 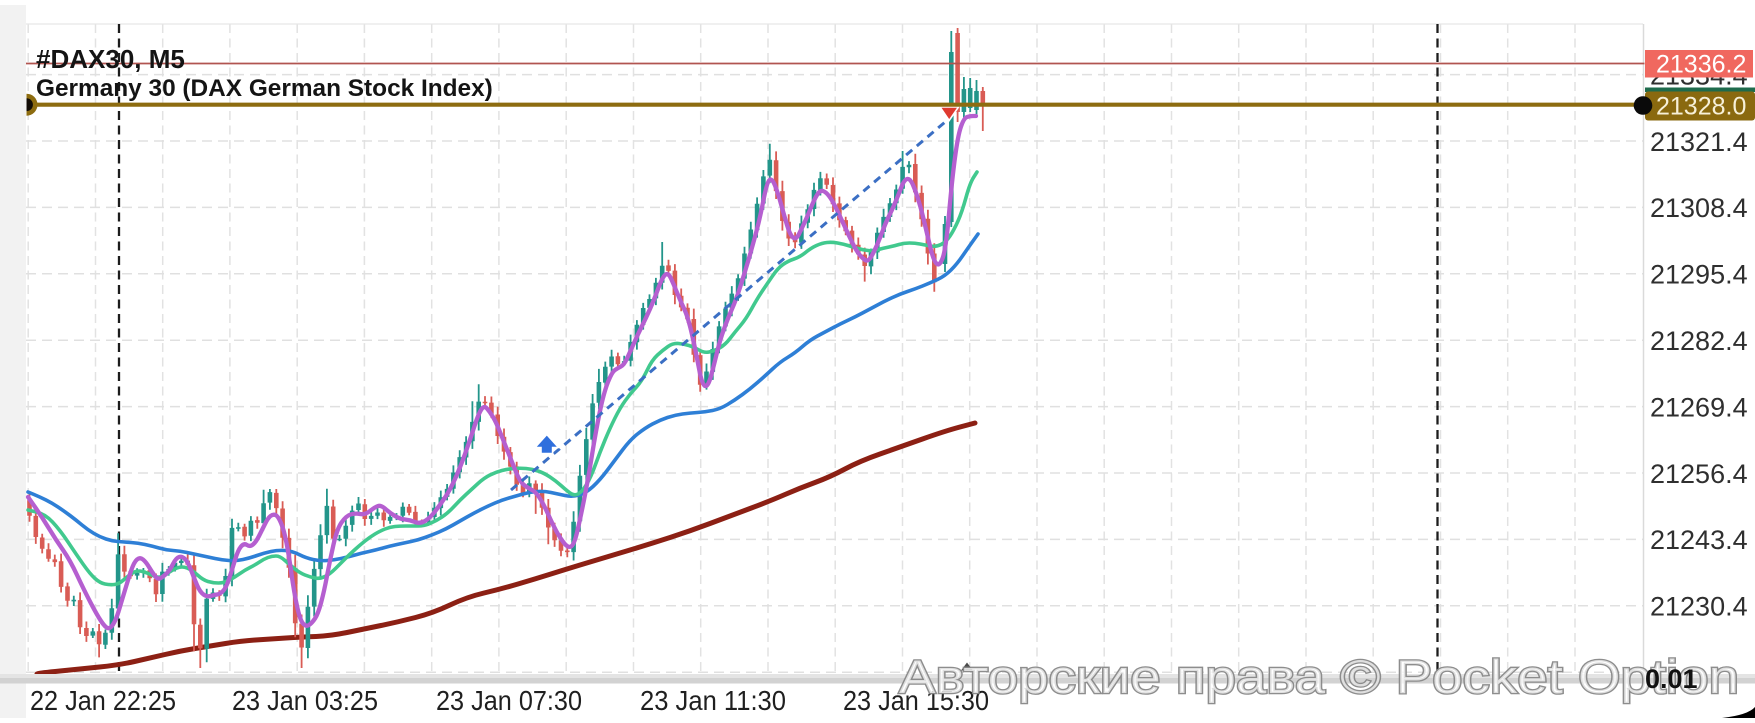 What do you see at coordinates (713, 700) in the screenshot?
I see `svg-text: 23 Jan 11:30` at bounding box center [713, 700].